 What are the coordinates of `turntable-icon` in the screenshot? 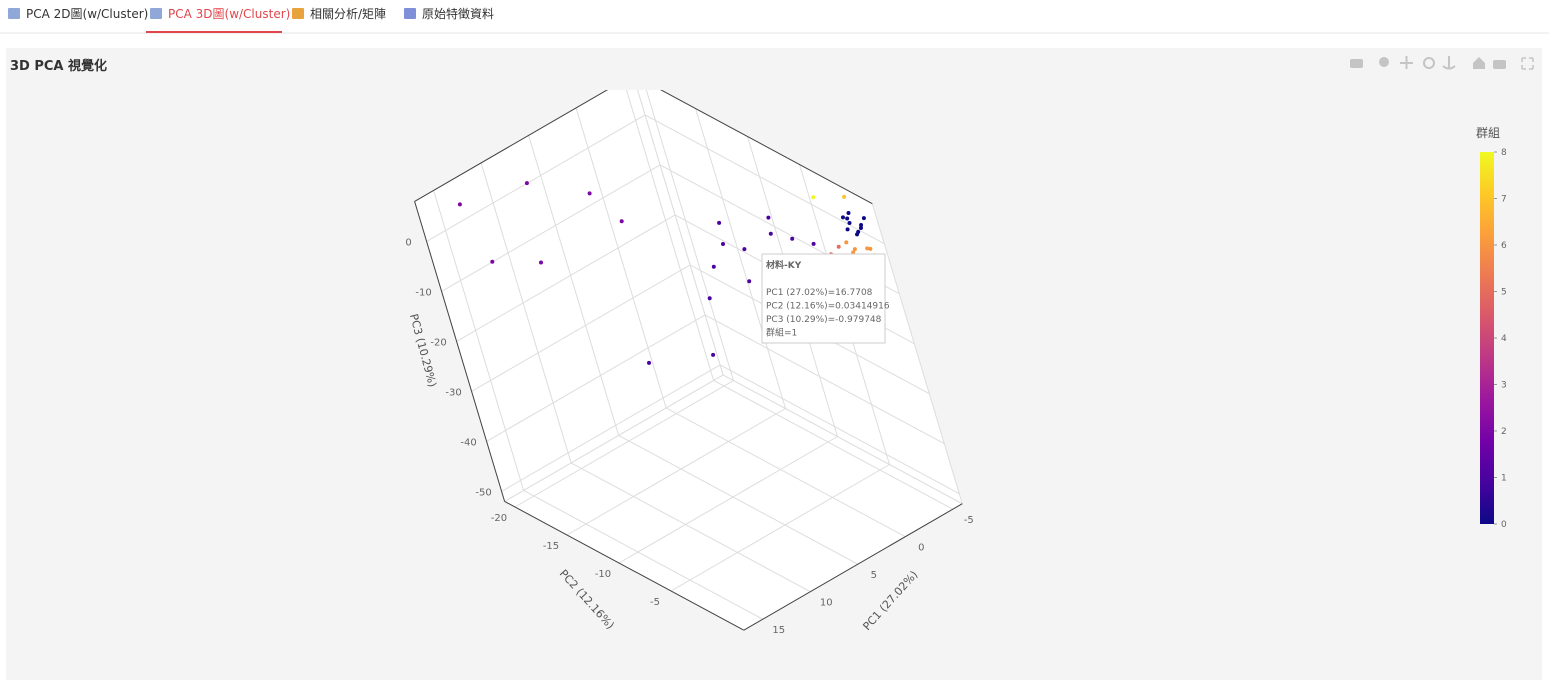 It's located at (1449, 63).